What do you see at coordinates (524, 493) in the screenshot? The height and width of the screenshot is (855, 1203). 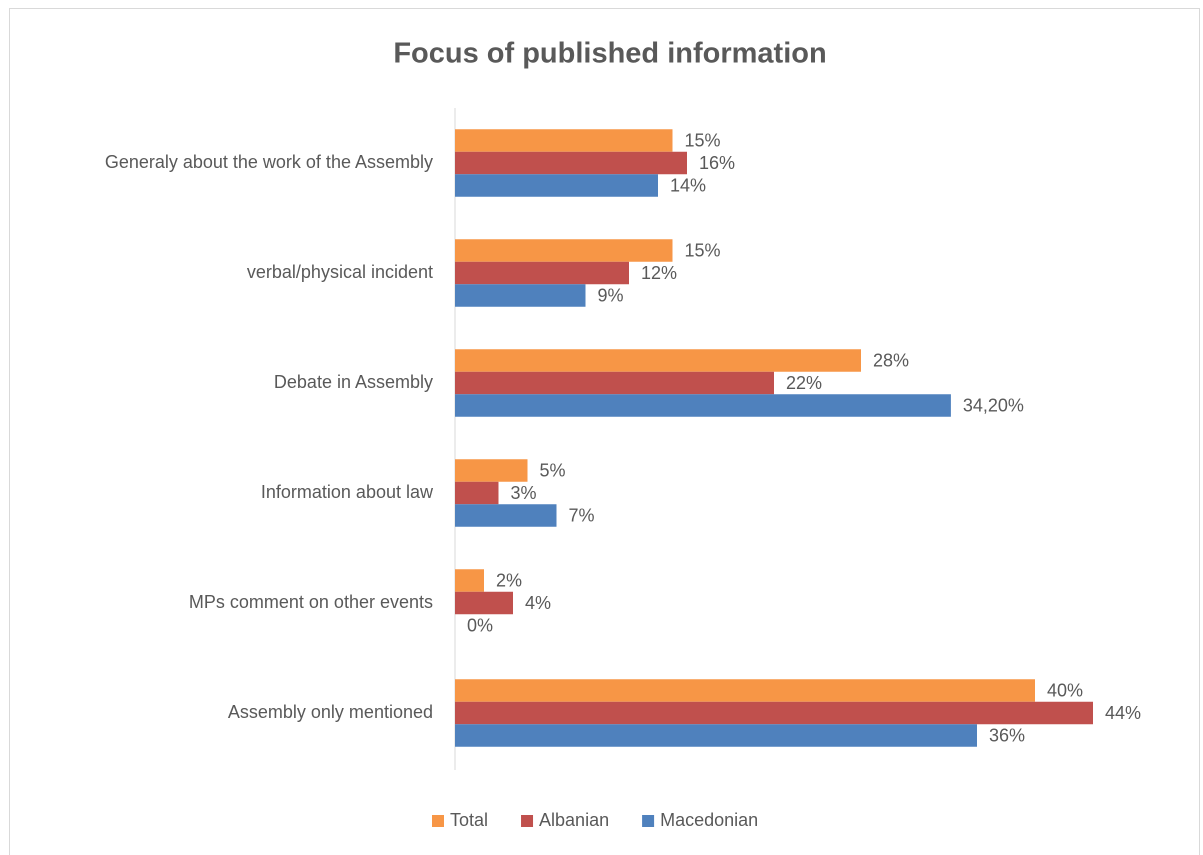 I see `data-label: 3%` at bounding box center [524, 493].